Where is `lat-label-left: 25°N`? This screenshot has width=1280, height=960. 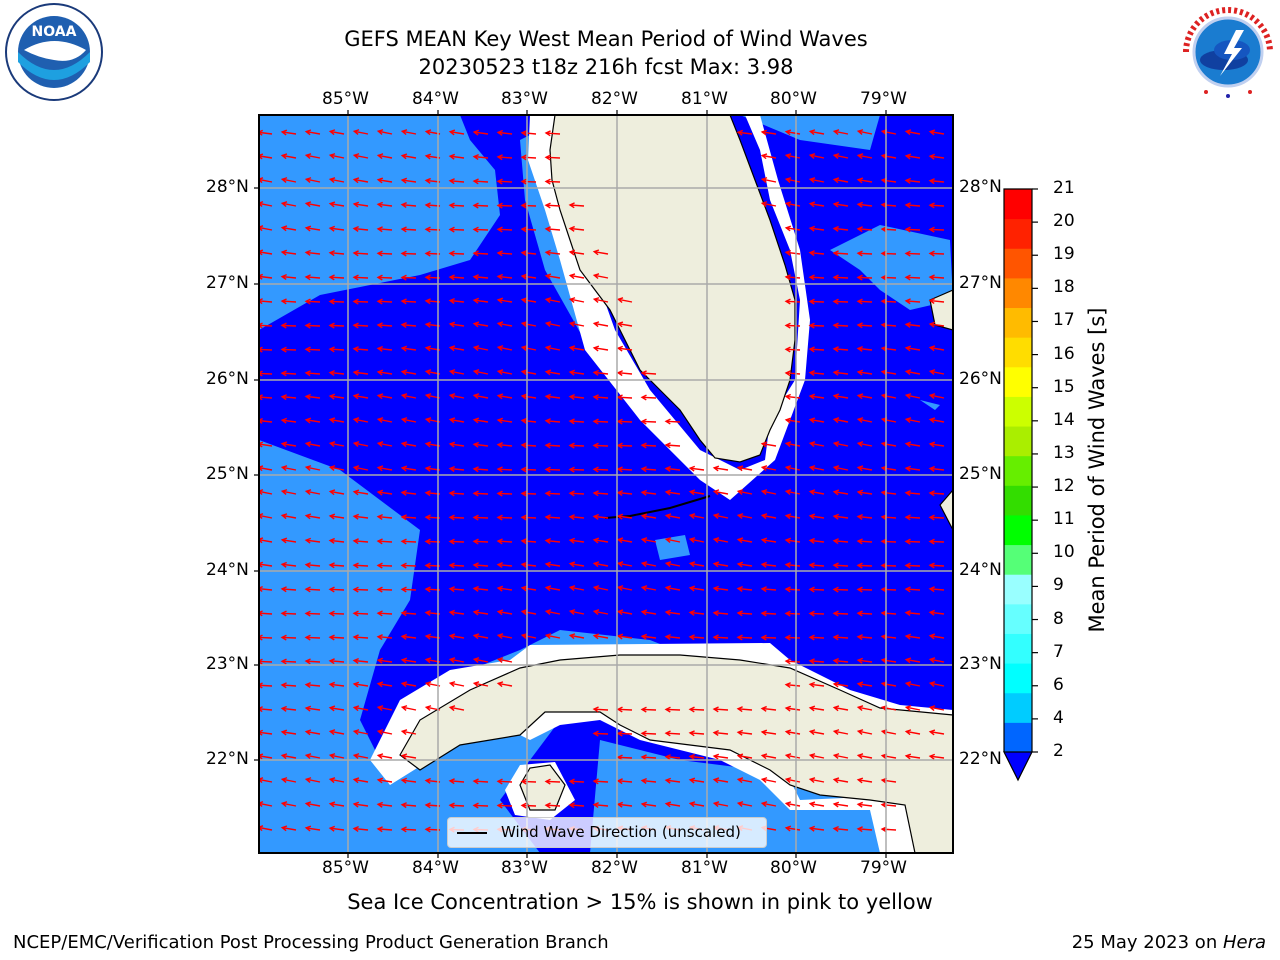
lat-label-left: 25°N is located at coordinates (227, 474).